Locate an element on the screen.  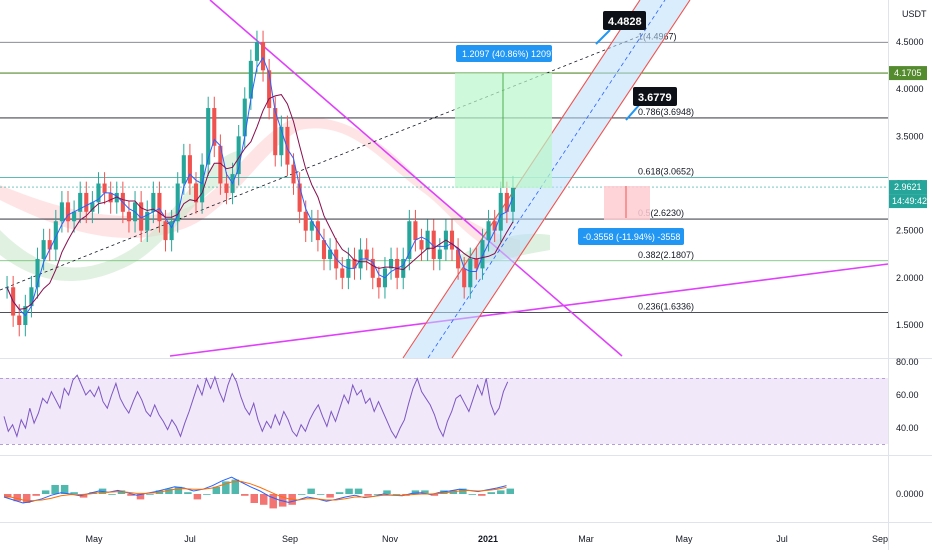
marked-level-badge is located at coordinates (908, 73).